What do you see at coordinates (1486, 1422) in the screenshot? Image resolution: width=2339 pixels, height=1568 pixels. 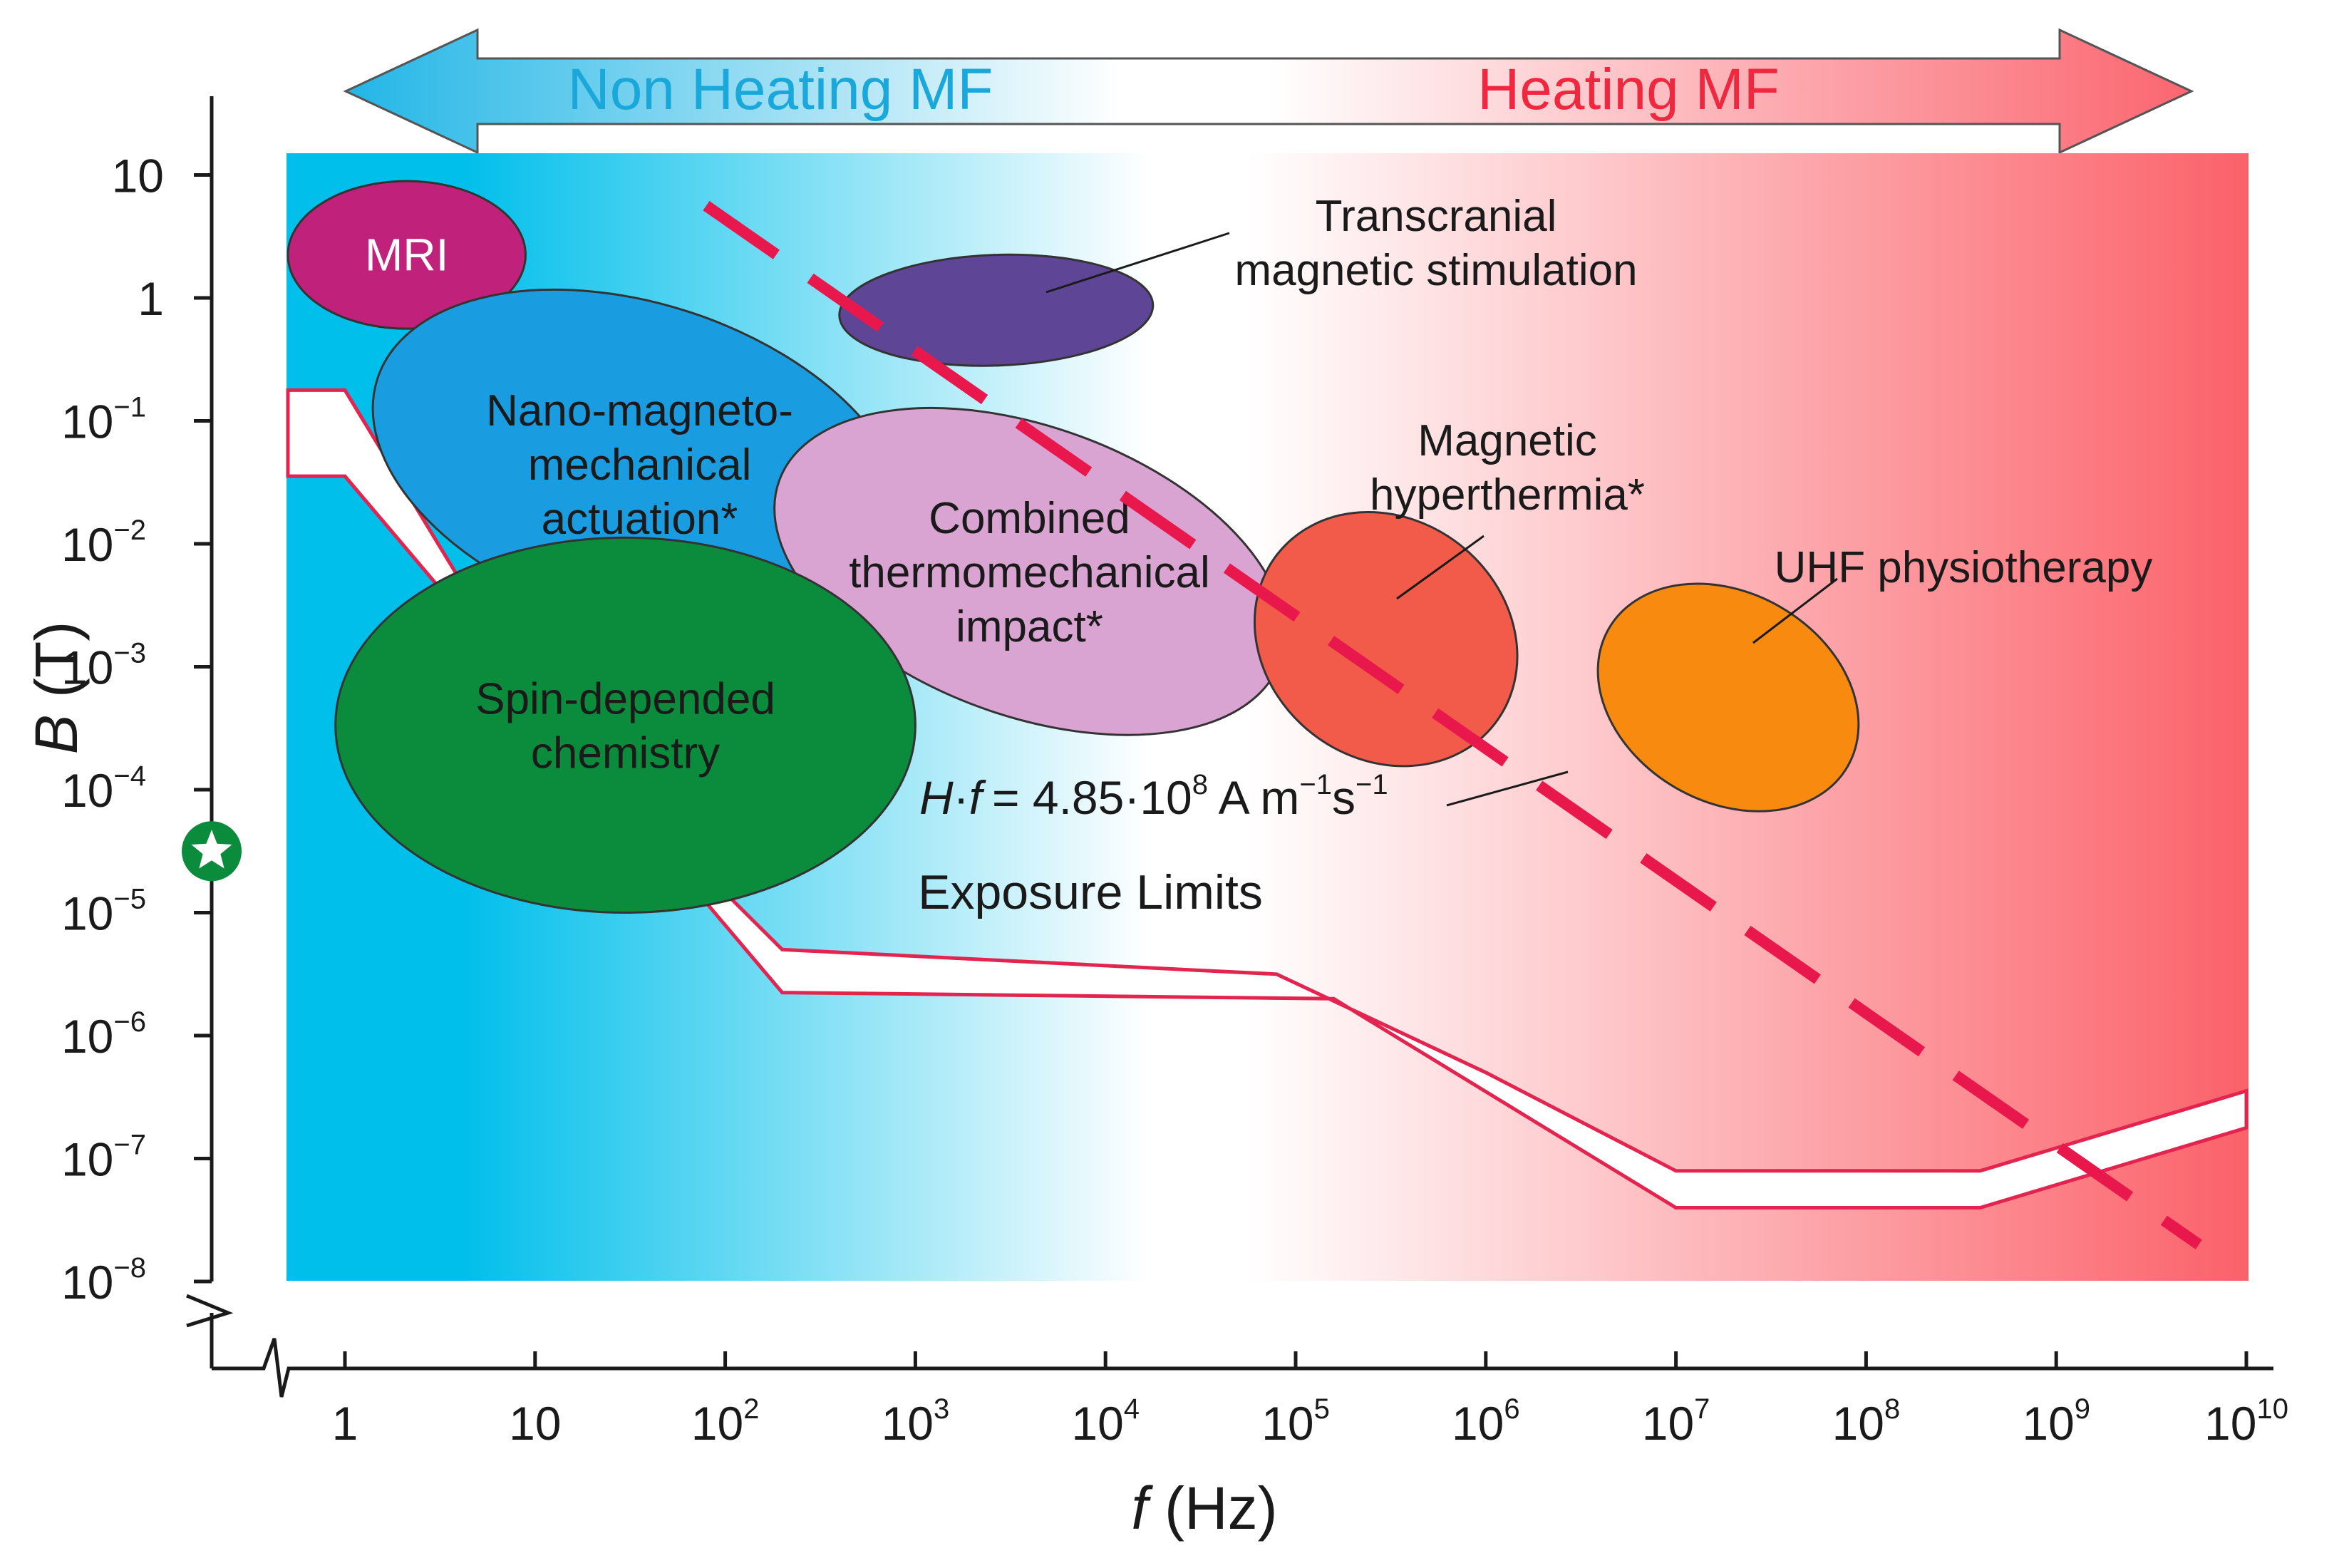 I see `x-tick-label: 10⁶` at bounding box center [1486, 1422].